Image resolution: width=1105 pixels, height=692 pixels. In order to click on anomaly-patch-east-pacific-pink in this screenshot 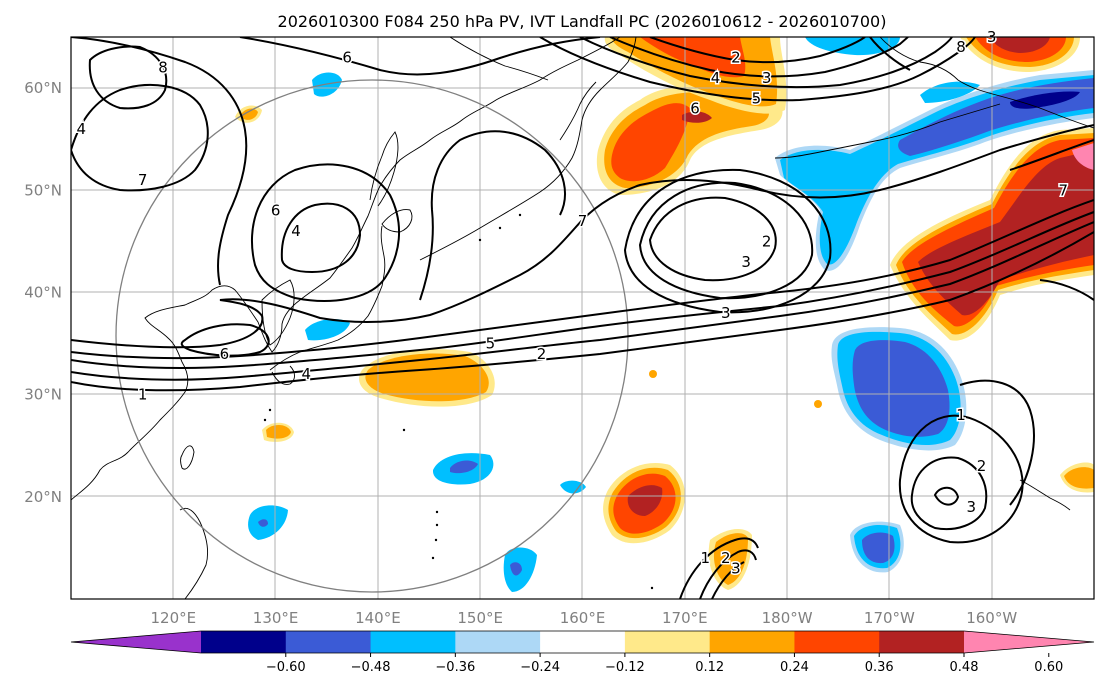, I will do `click(1083, 156)`.